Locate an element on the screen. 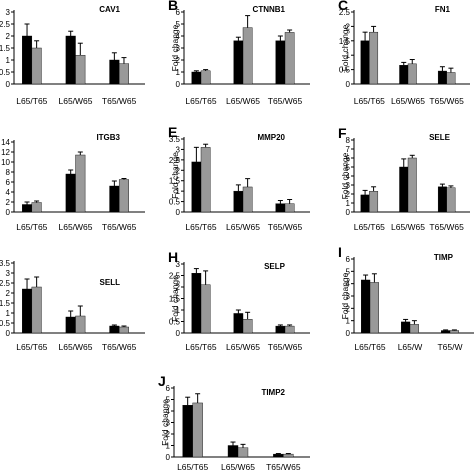 The height and width of the screenshot is (474, 474). y-tick-label: 10 is located at coordinates (5, 162).